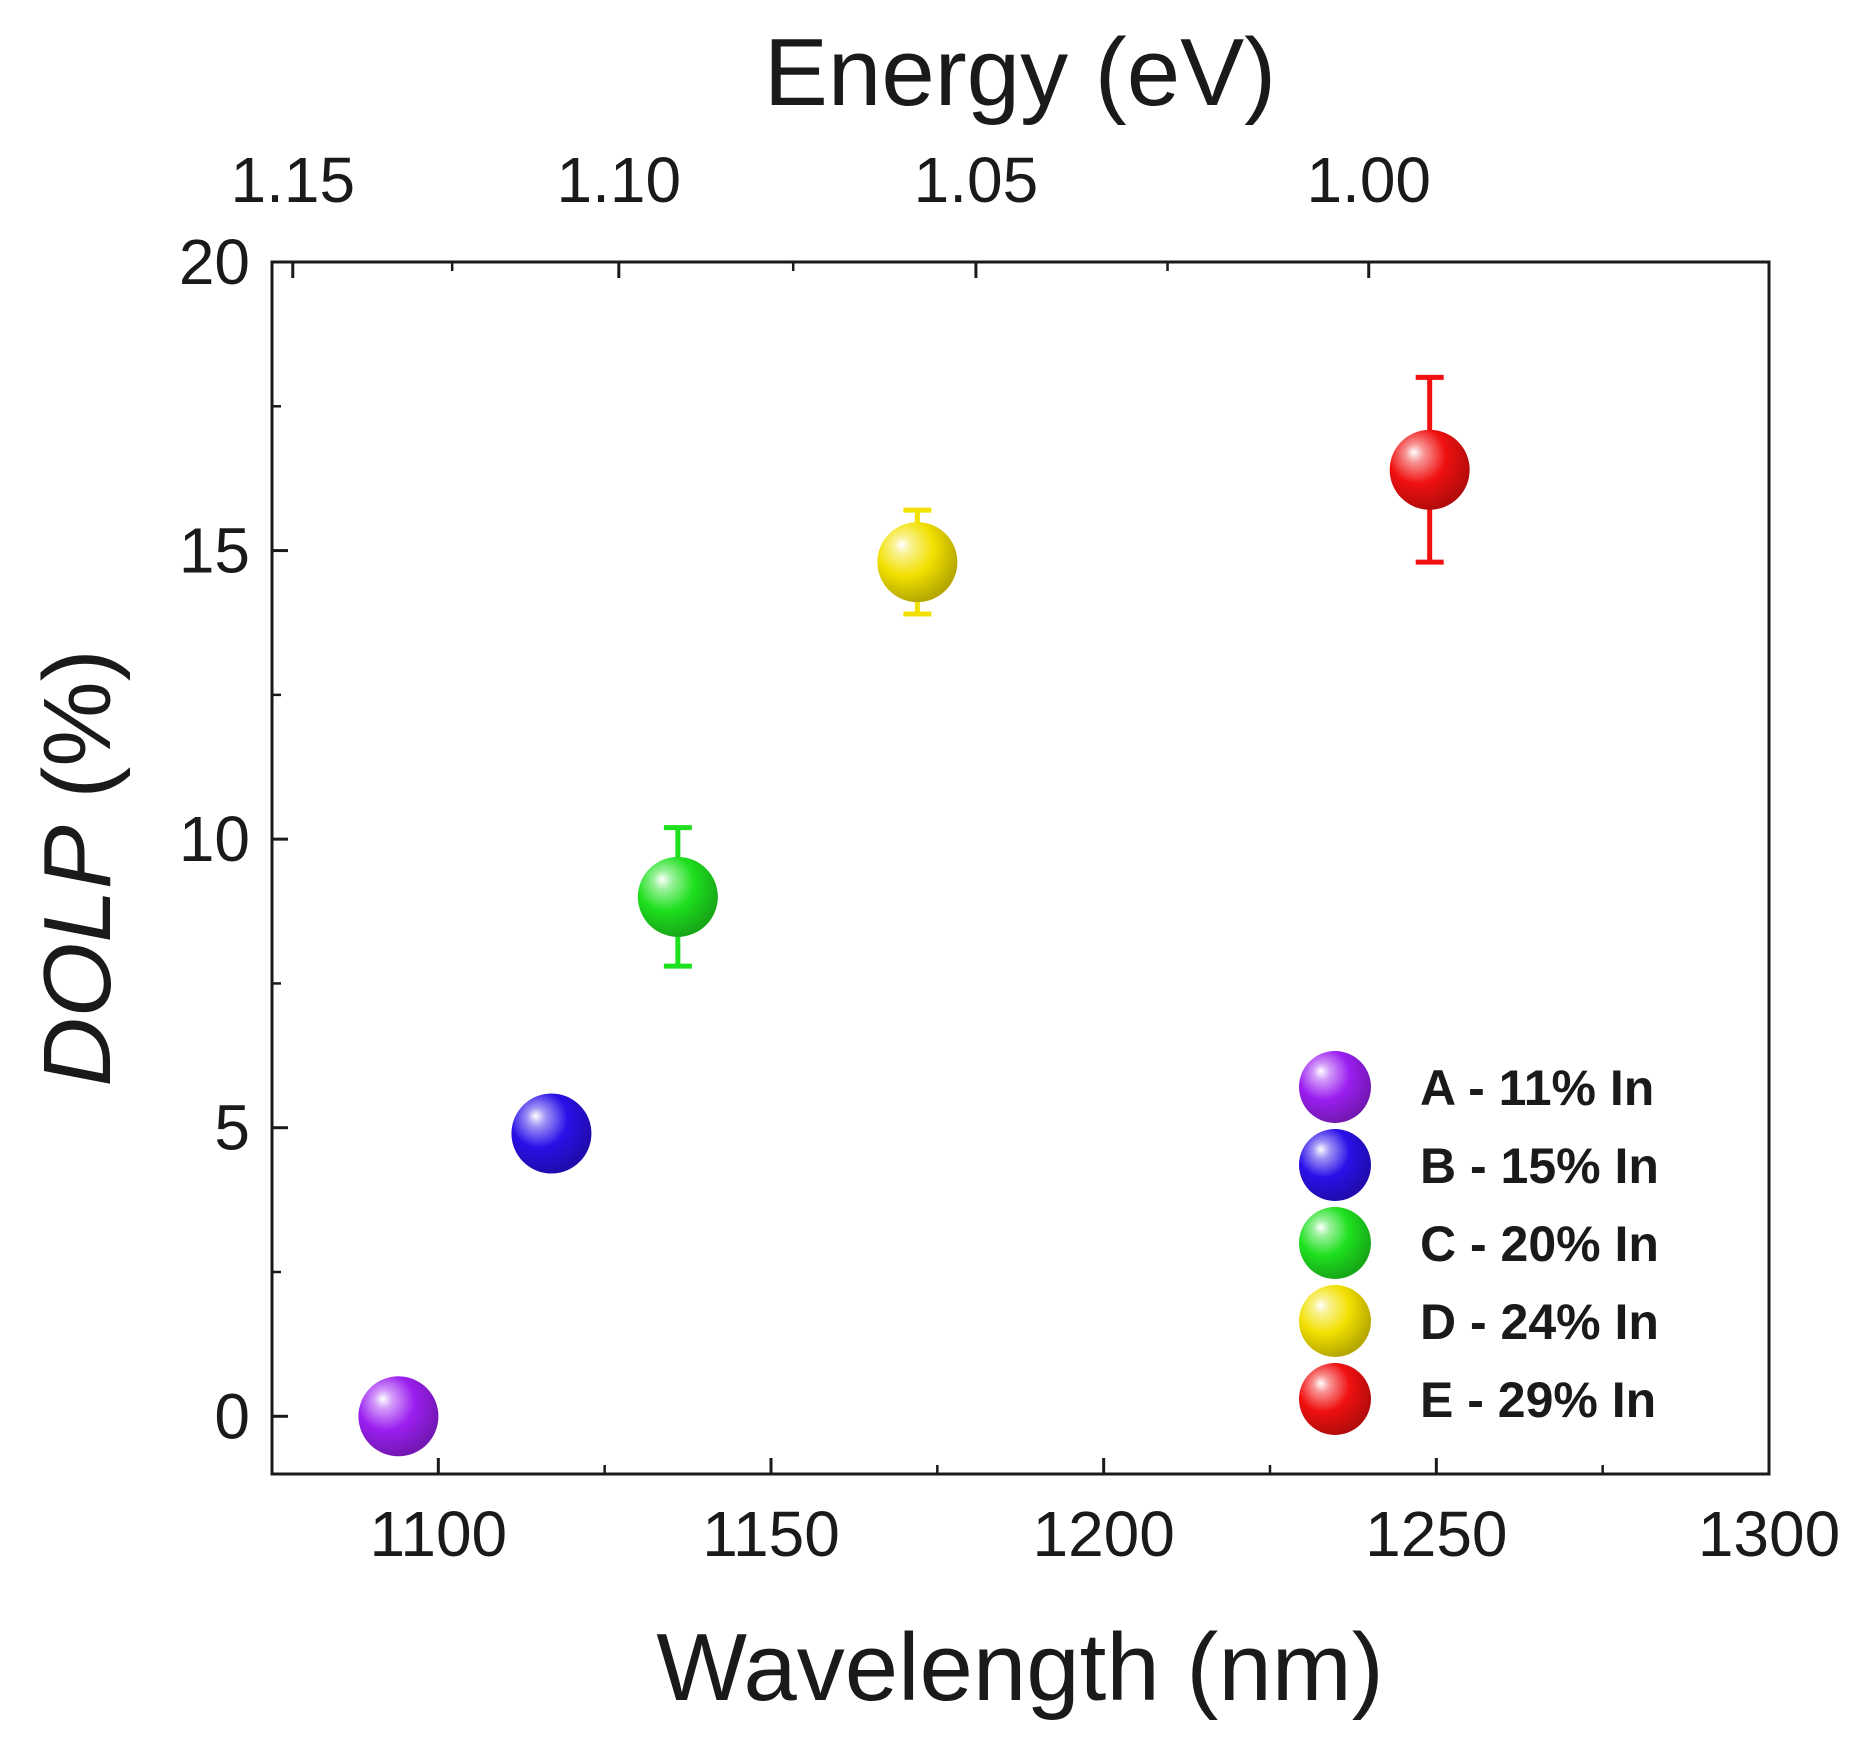 This screenshot has height=1752, width=1871. I want to click on x2-tick-label: 1.15, so click(292, 180).